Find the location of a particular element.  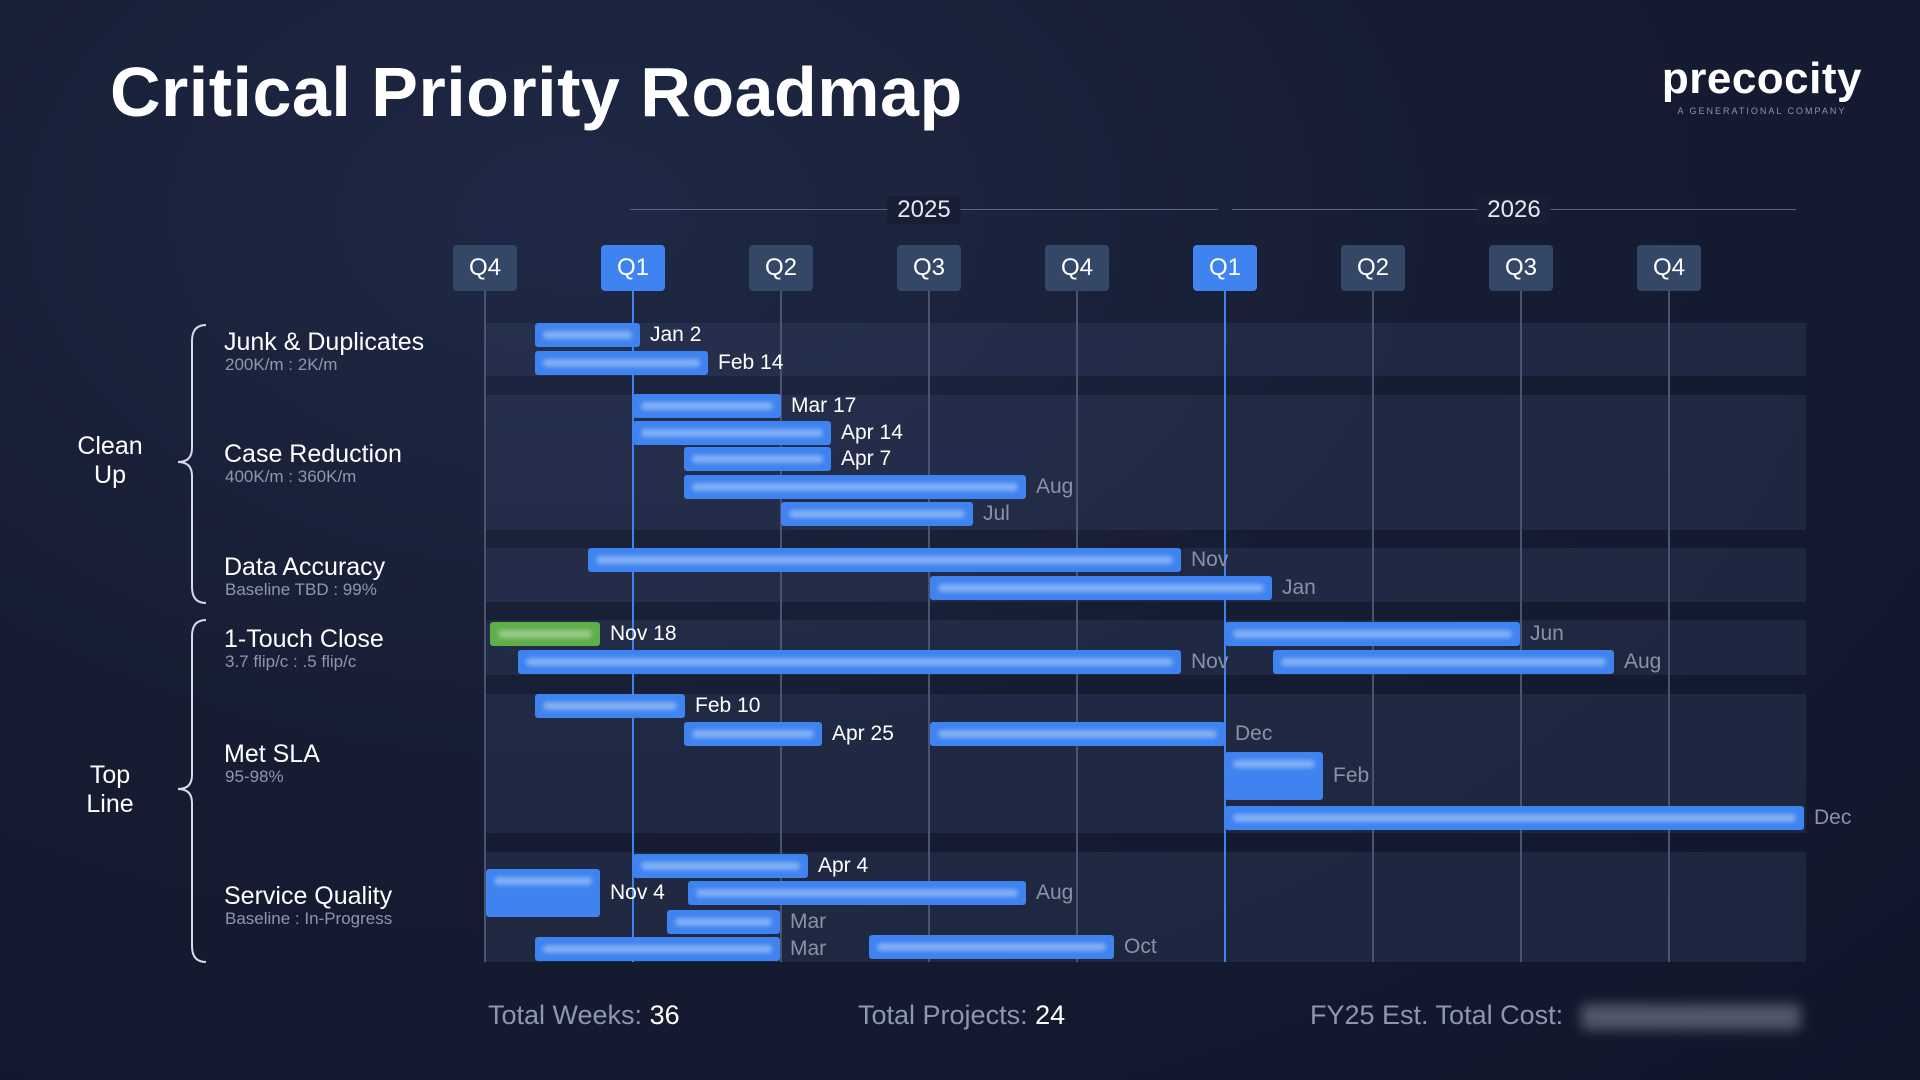

total-weeks-label: Total Weeks: is located at coordinates (565, 1015).